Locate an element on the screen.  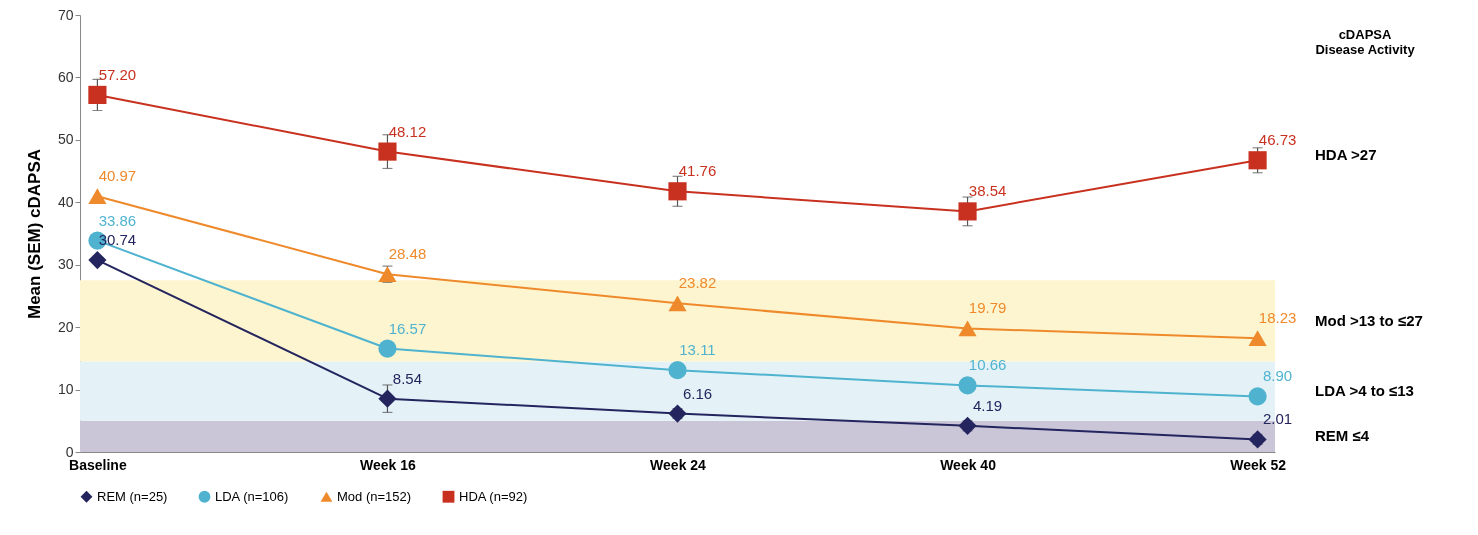
y-tick-label: 20 is located at coordinates (65, 326).